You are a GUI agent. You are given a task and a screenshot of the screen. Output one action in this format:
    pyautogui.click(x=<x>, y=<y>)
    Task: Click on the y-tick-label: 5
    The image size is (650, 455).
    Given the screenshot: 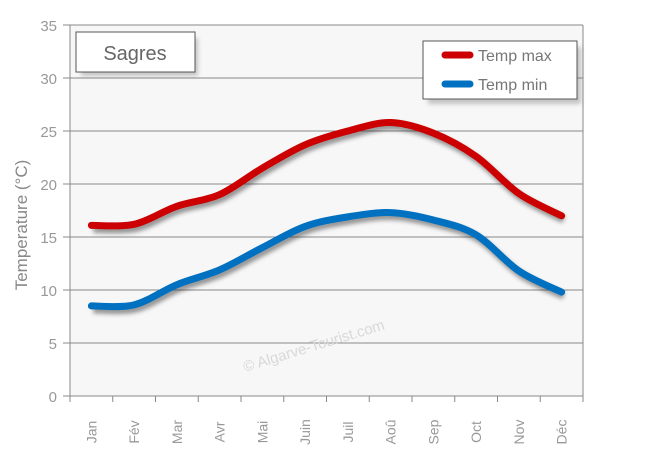 What is the action you would take?
    pyautogui.click(x=53, y=344)
    